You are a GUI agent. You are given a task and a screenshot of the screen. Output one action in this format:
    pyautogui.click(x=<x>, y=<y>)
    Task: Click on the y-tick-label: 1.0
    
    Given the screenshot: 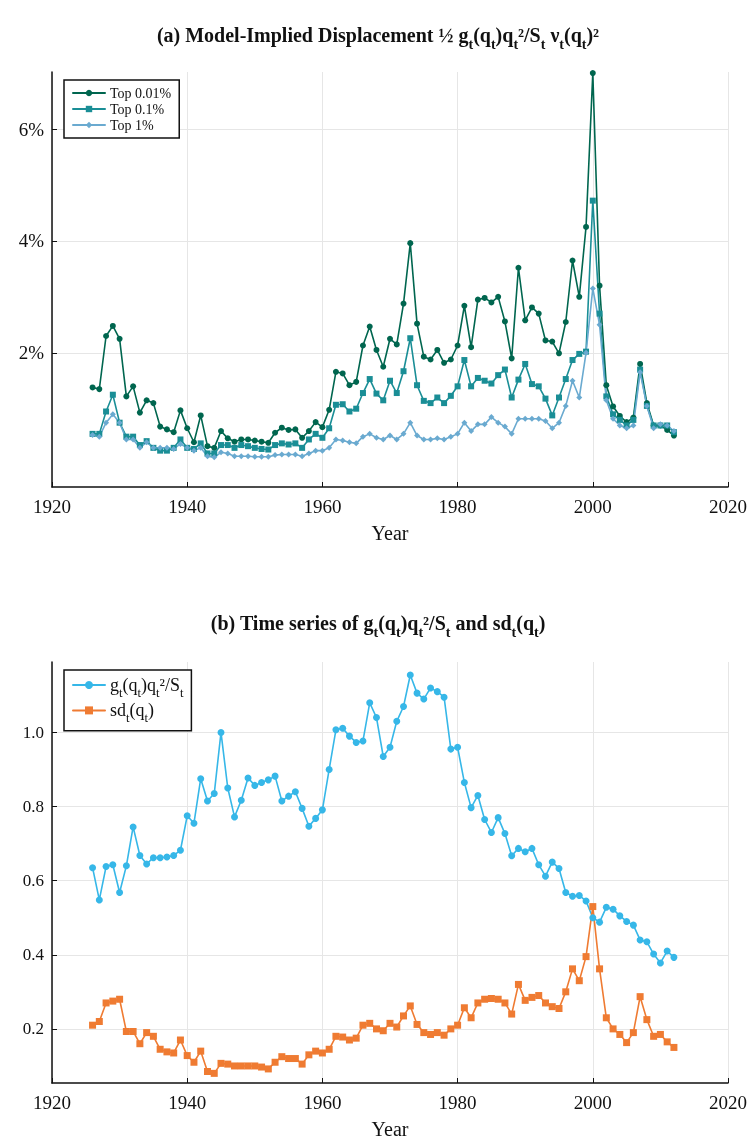 What is the action you would take?
    pyautogui.click(x=33, y=732)
    